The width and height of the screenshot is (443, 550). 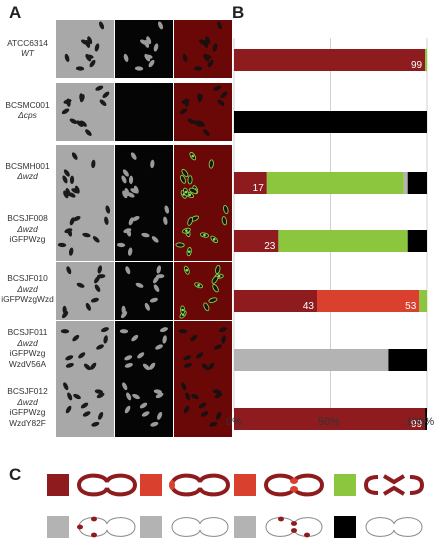 I want to click on strain-construct: iGFPWzgWzd, so click(x=27, y=299).